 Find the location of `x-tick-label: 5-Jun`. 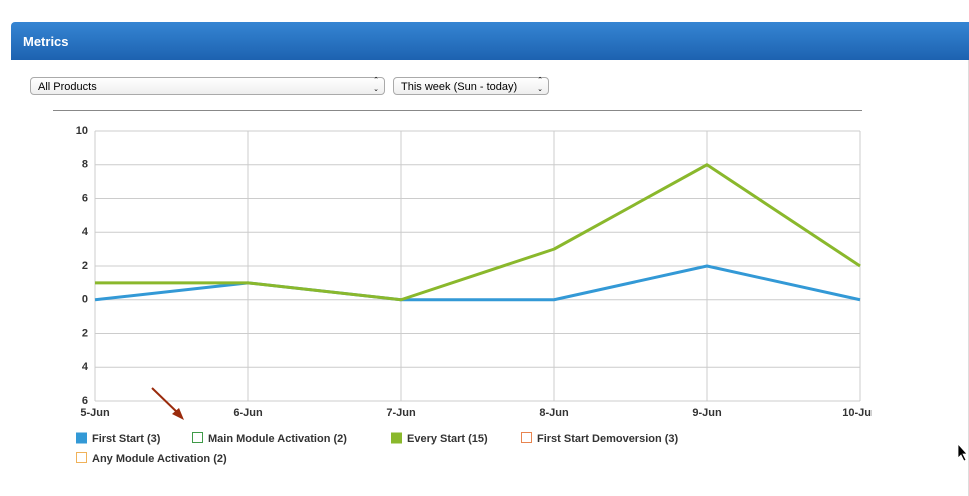

x-tick-label: 5-Jun is located at coordinates (95, 413).